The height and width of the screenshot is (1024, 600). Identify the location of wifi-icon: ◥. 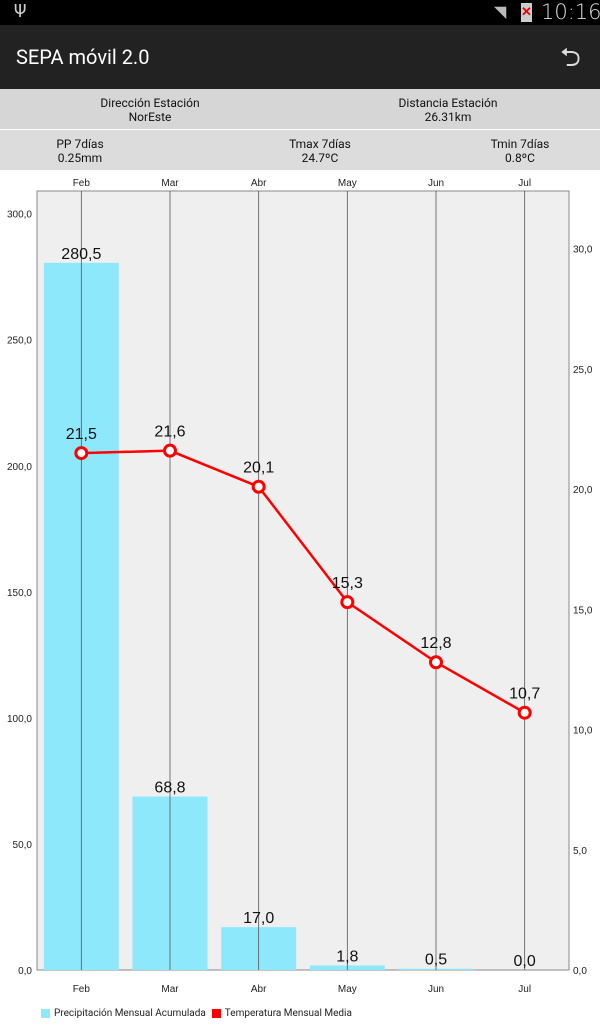
(500, 11).